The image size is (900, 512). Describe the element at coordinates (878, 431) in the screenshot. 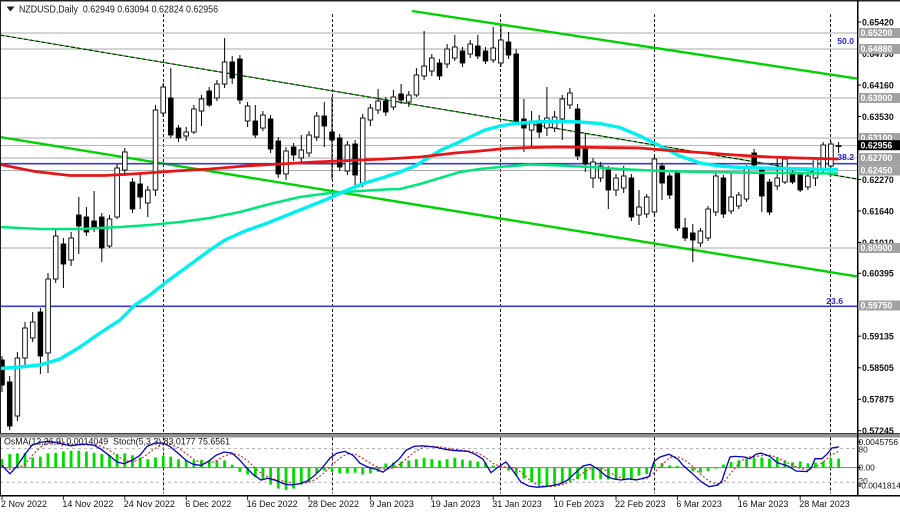

I see `svg-text: 0.57245` at that location.